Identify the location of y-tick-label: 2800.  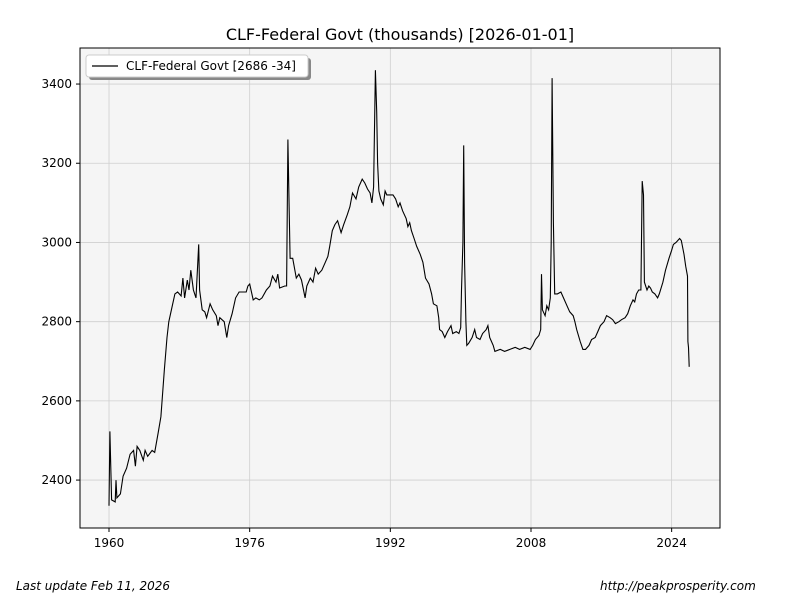
(56, 322).